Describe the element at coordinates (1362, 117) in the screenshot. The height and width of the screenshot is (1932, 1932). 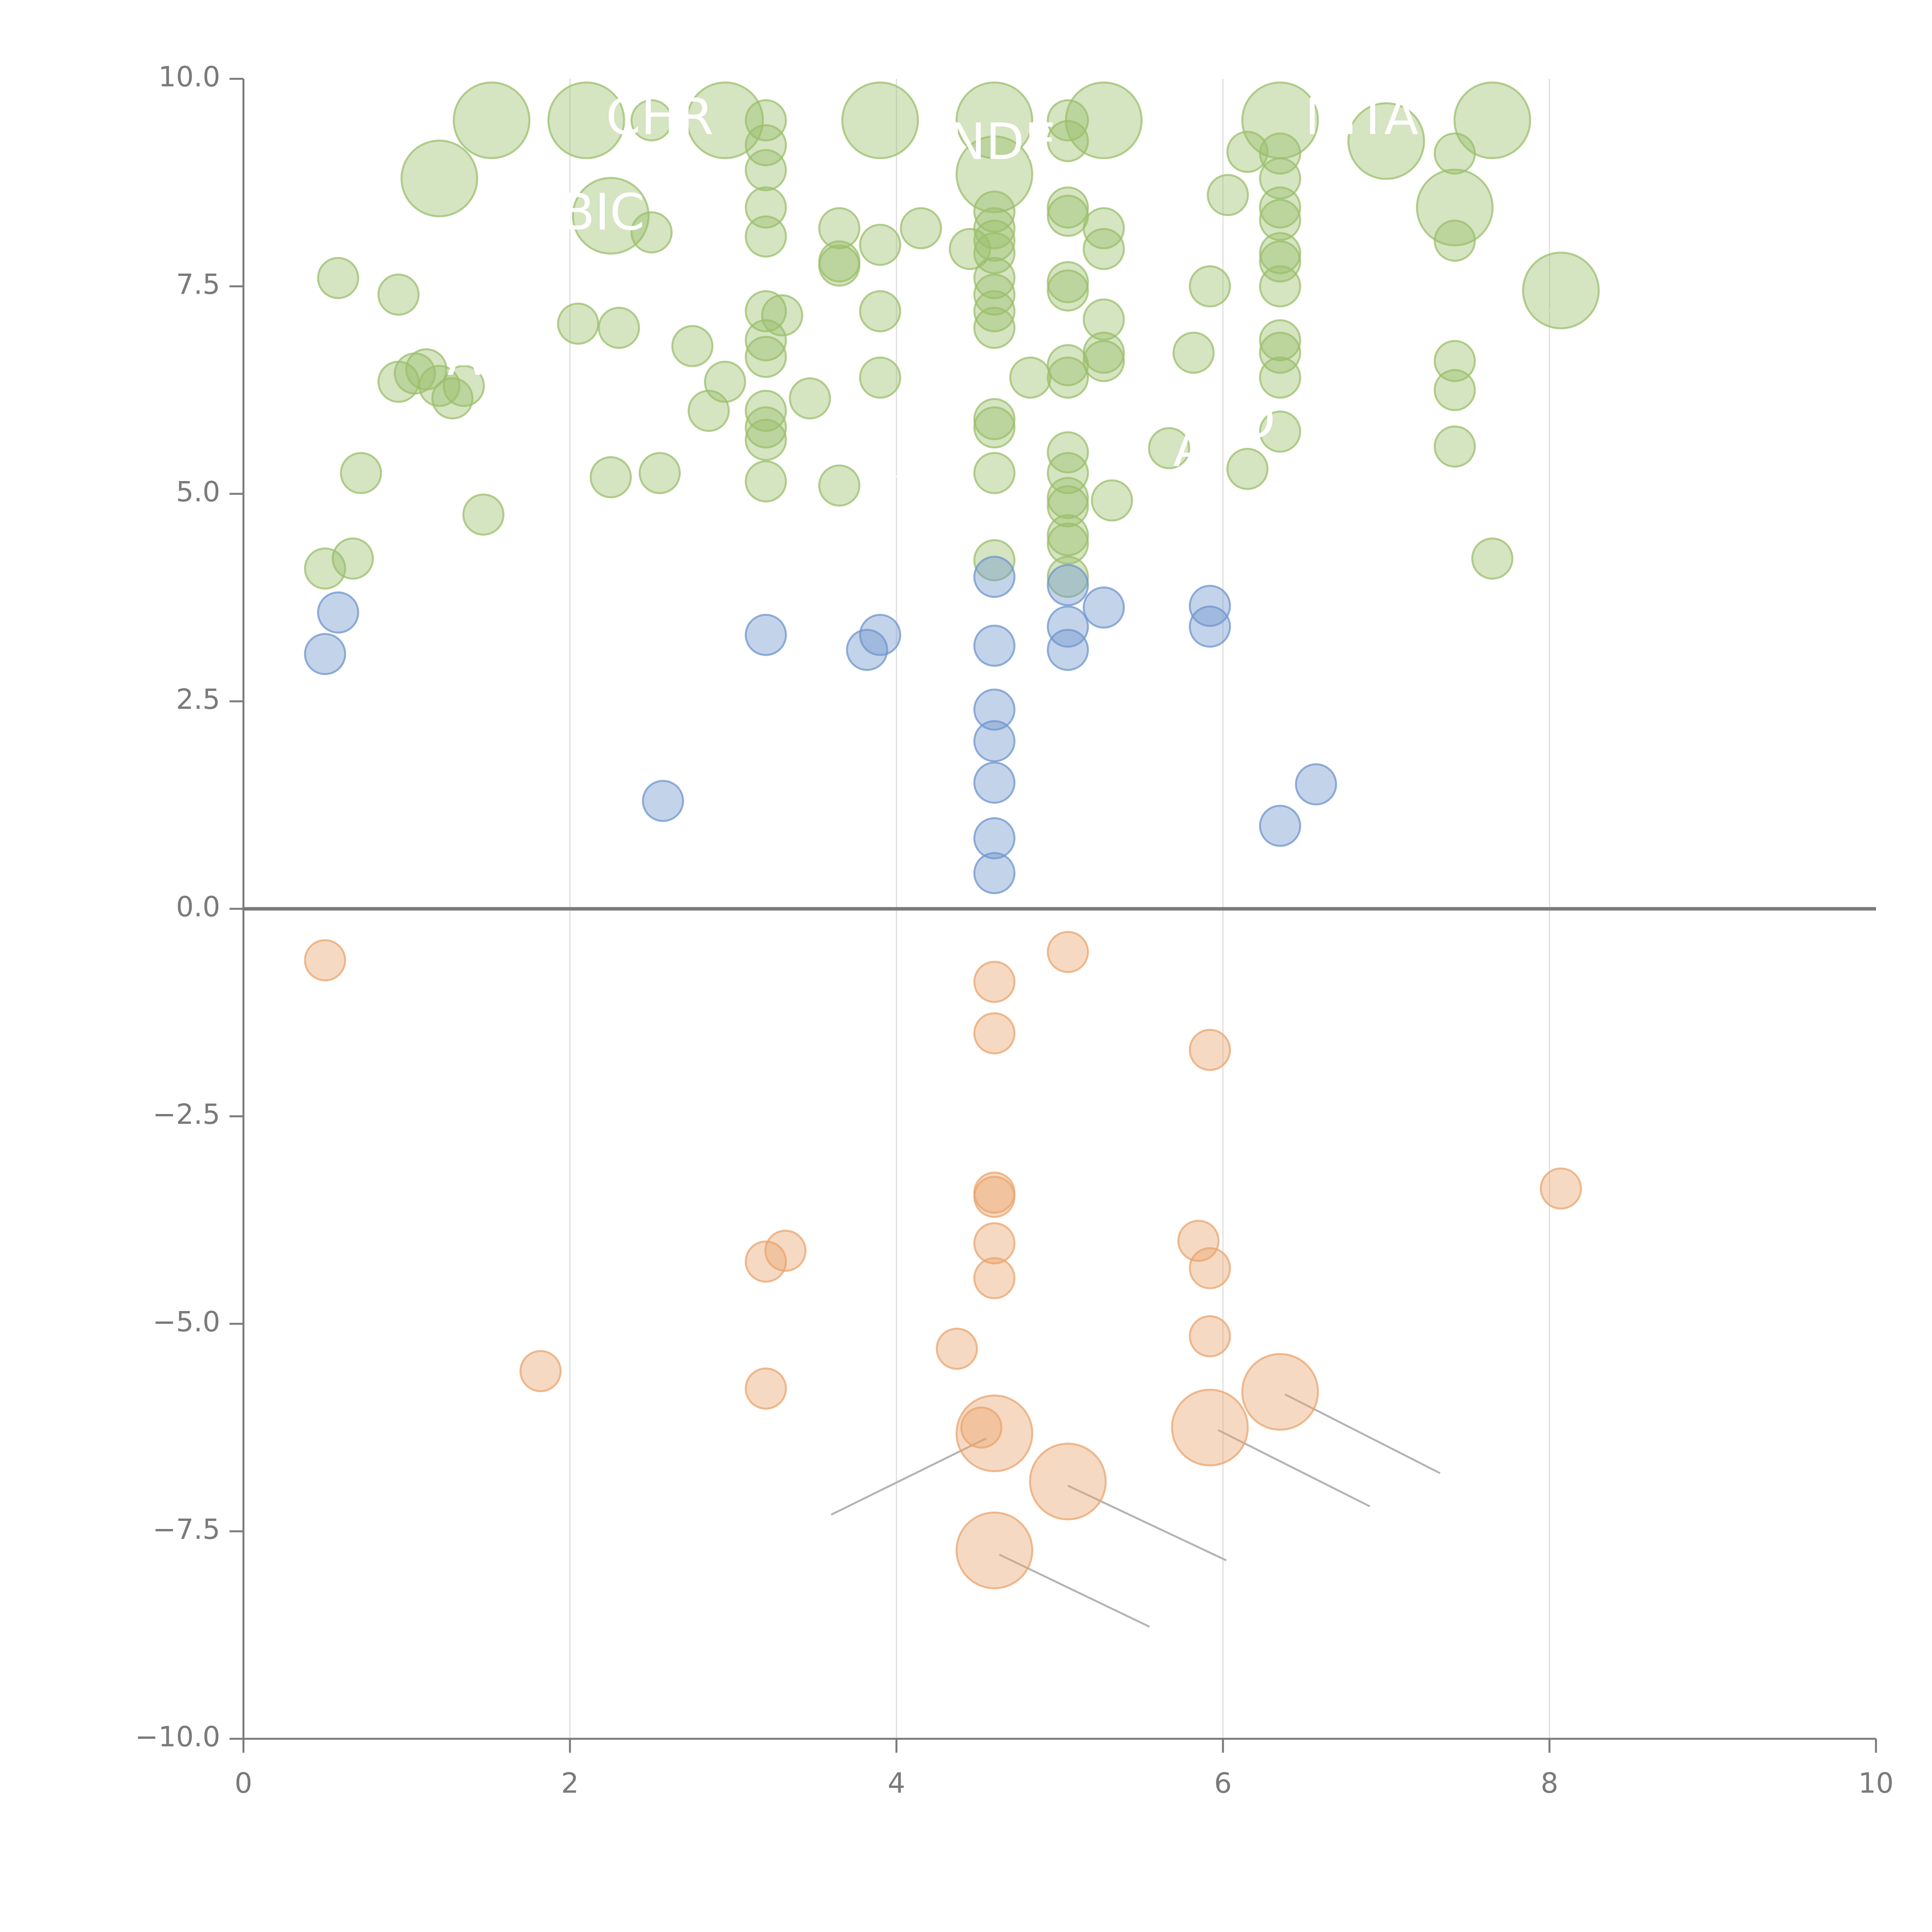
I see `annotation-label-3: NITA` at that location.